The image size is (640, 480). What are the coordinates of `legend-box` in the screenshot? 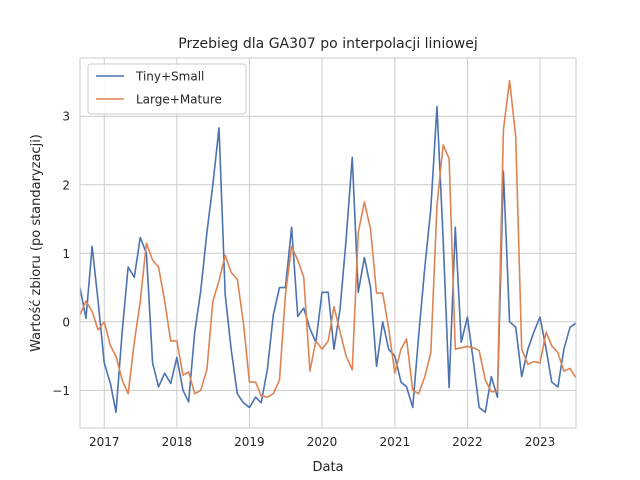 It's located at (167, 89).